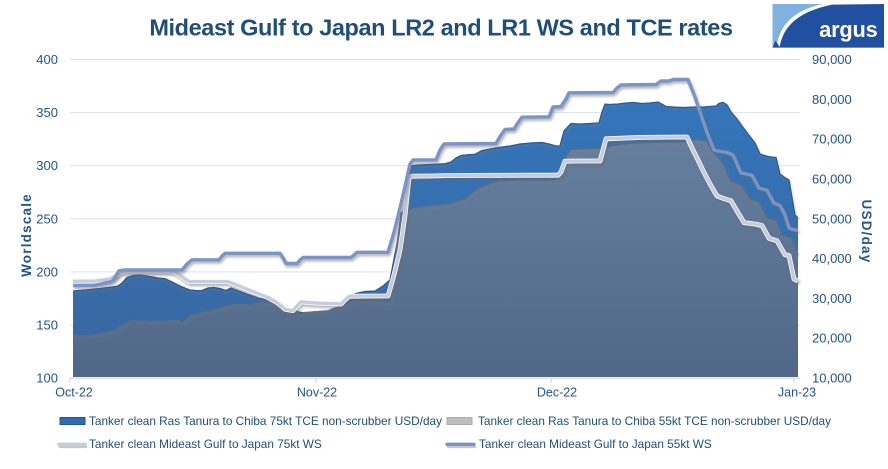 This screenshot has height=469, width=888. Describe the element at coordinates (832, 139) in the screenshot. I see `svg-text: 70,000` at that location.